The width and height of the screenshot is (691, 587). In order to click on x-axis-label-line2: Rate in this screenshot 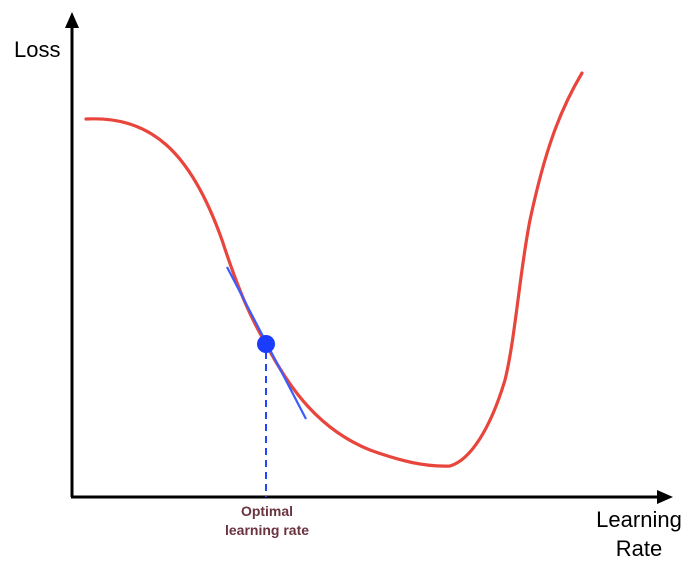, I will do `click(639, 548)`.